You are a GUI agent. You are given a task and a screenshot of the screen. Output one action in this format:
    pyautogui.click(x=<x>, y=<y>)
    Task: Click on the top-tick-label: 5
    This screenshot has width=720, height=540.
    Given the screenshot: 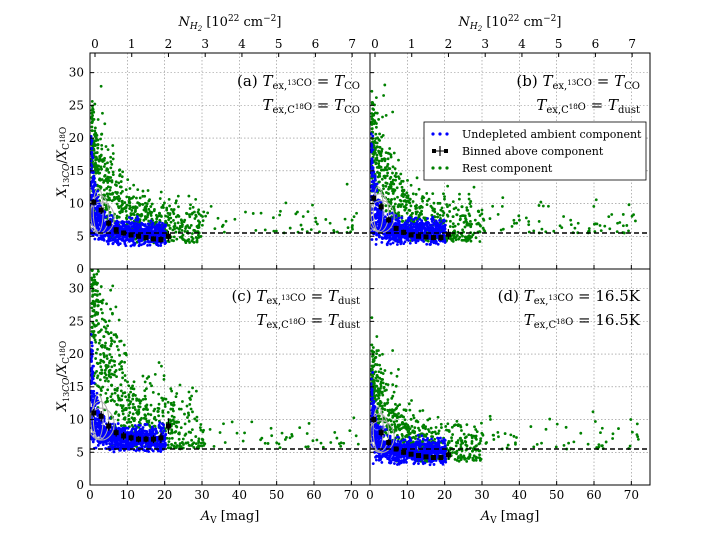 What is the action you would take?
    pyautogui.click(x=559, y=44)
    